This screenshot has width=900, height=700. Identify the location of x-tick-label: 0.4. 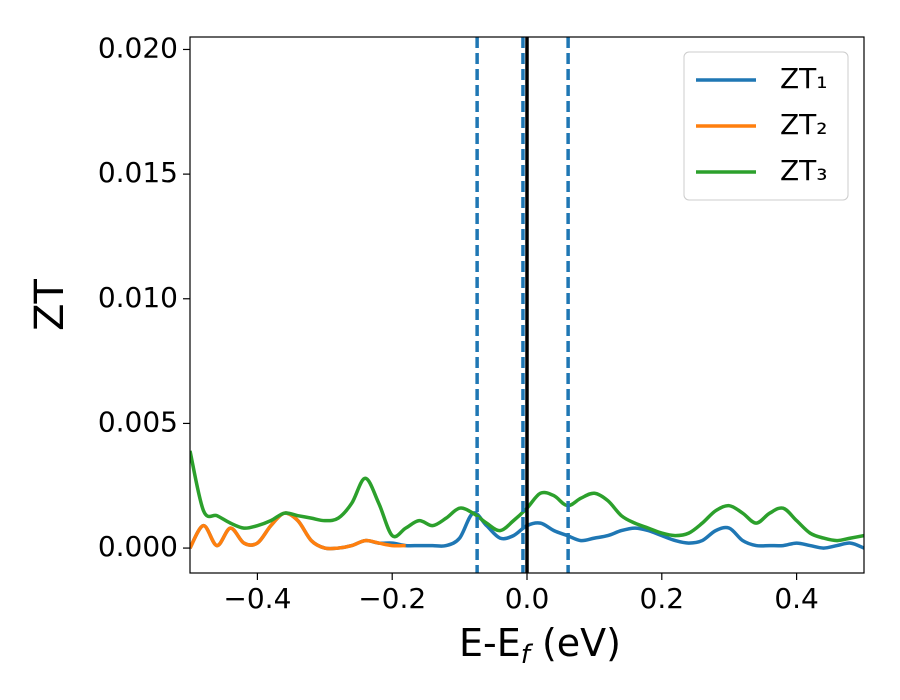
(796, 598).